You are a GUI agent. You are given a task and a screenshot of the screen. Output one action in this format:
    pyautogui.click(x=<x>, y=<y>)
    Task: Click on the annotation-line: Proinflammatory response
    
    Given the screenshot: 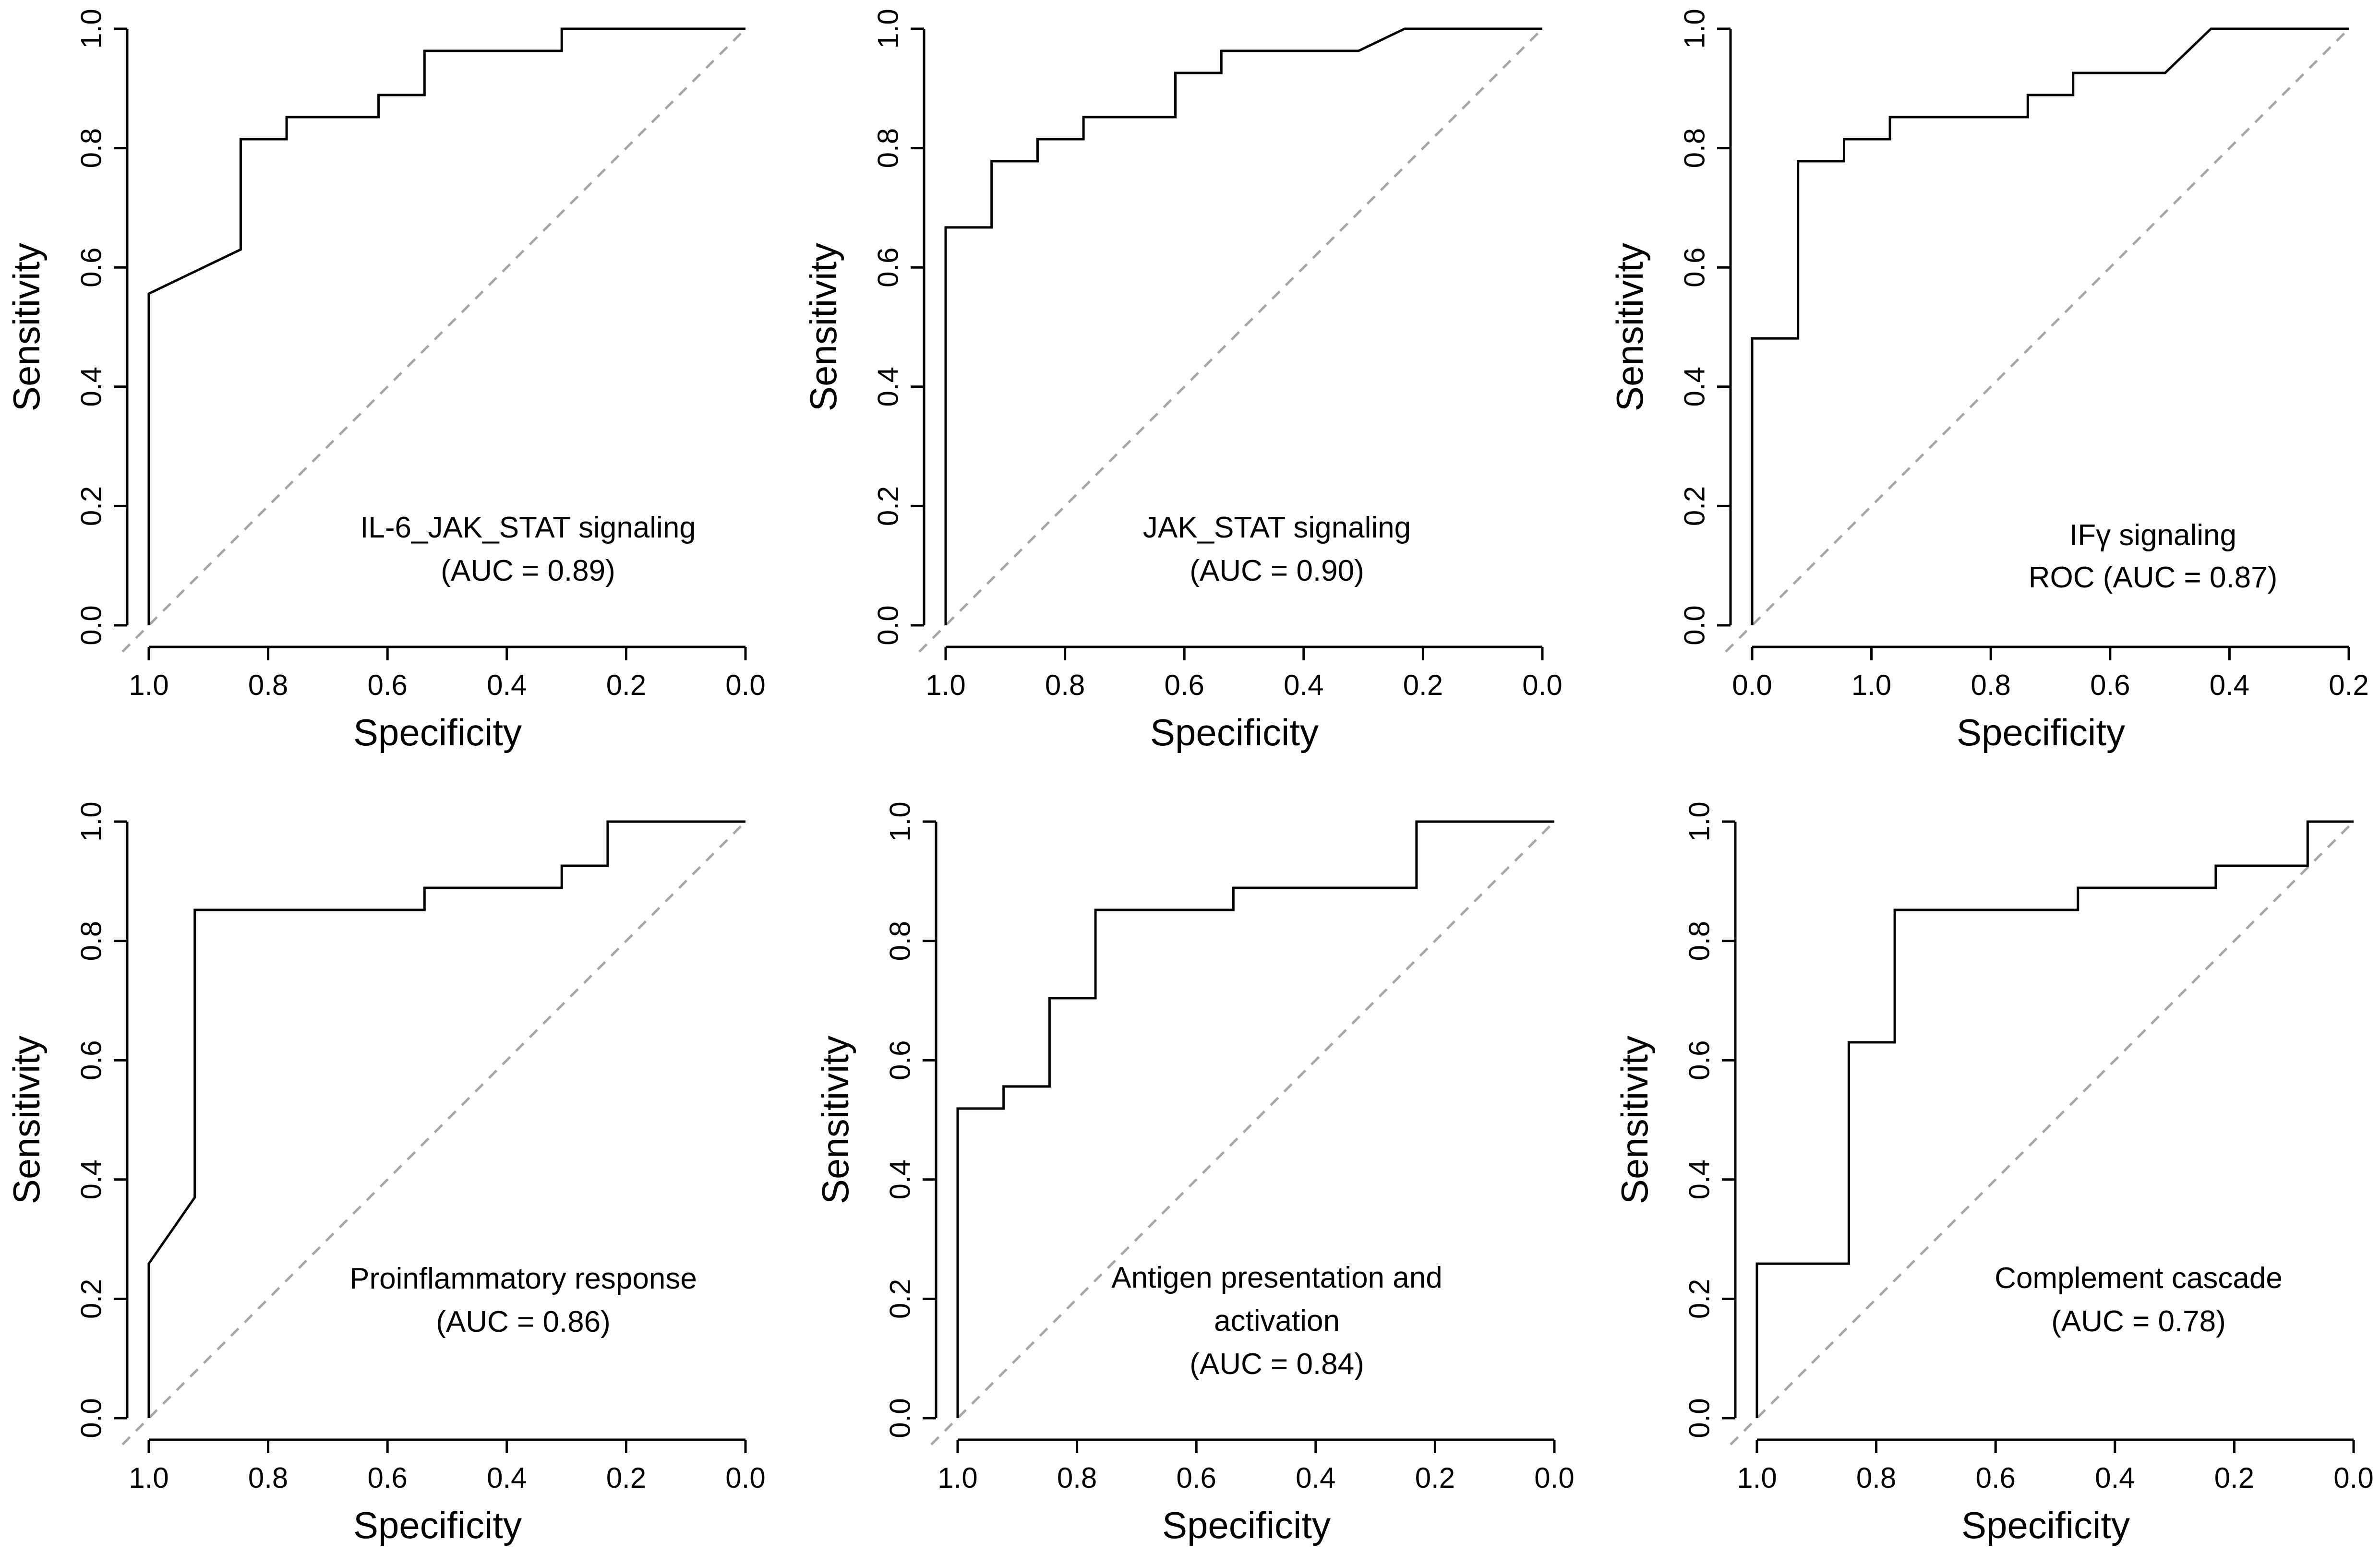 What is the action you would take?
    pyautogui.click(x=523, y=1278)
    